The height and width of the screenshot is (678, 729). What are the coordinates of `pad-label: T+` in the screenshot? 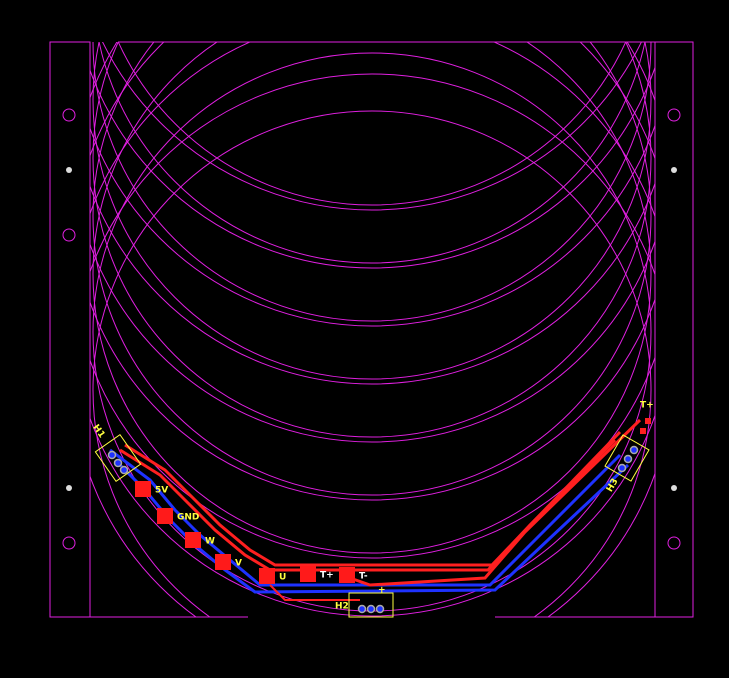 It's located at (327, 576).